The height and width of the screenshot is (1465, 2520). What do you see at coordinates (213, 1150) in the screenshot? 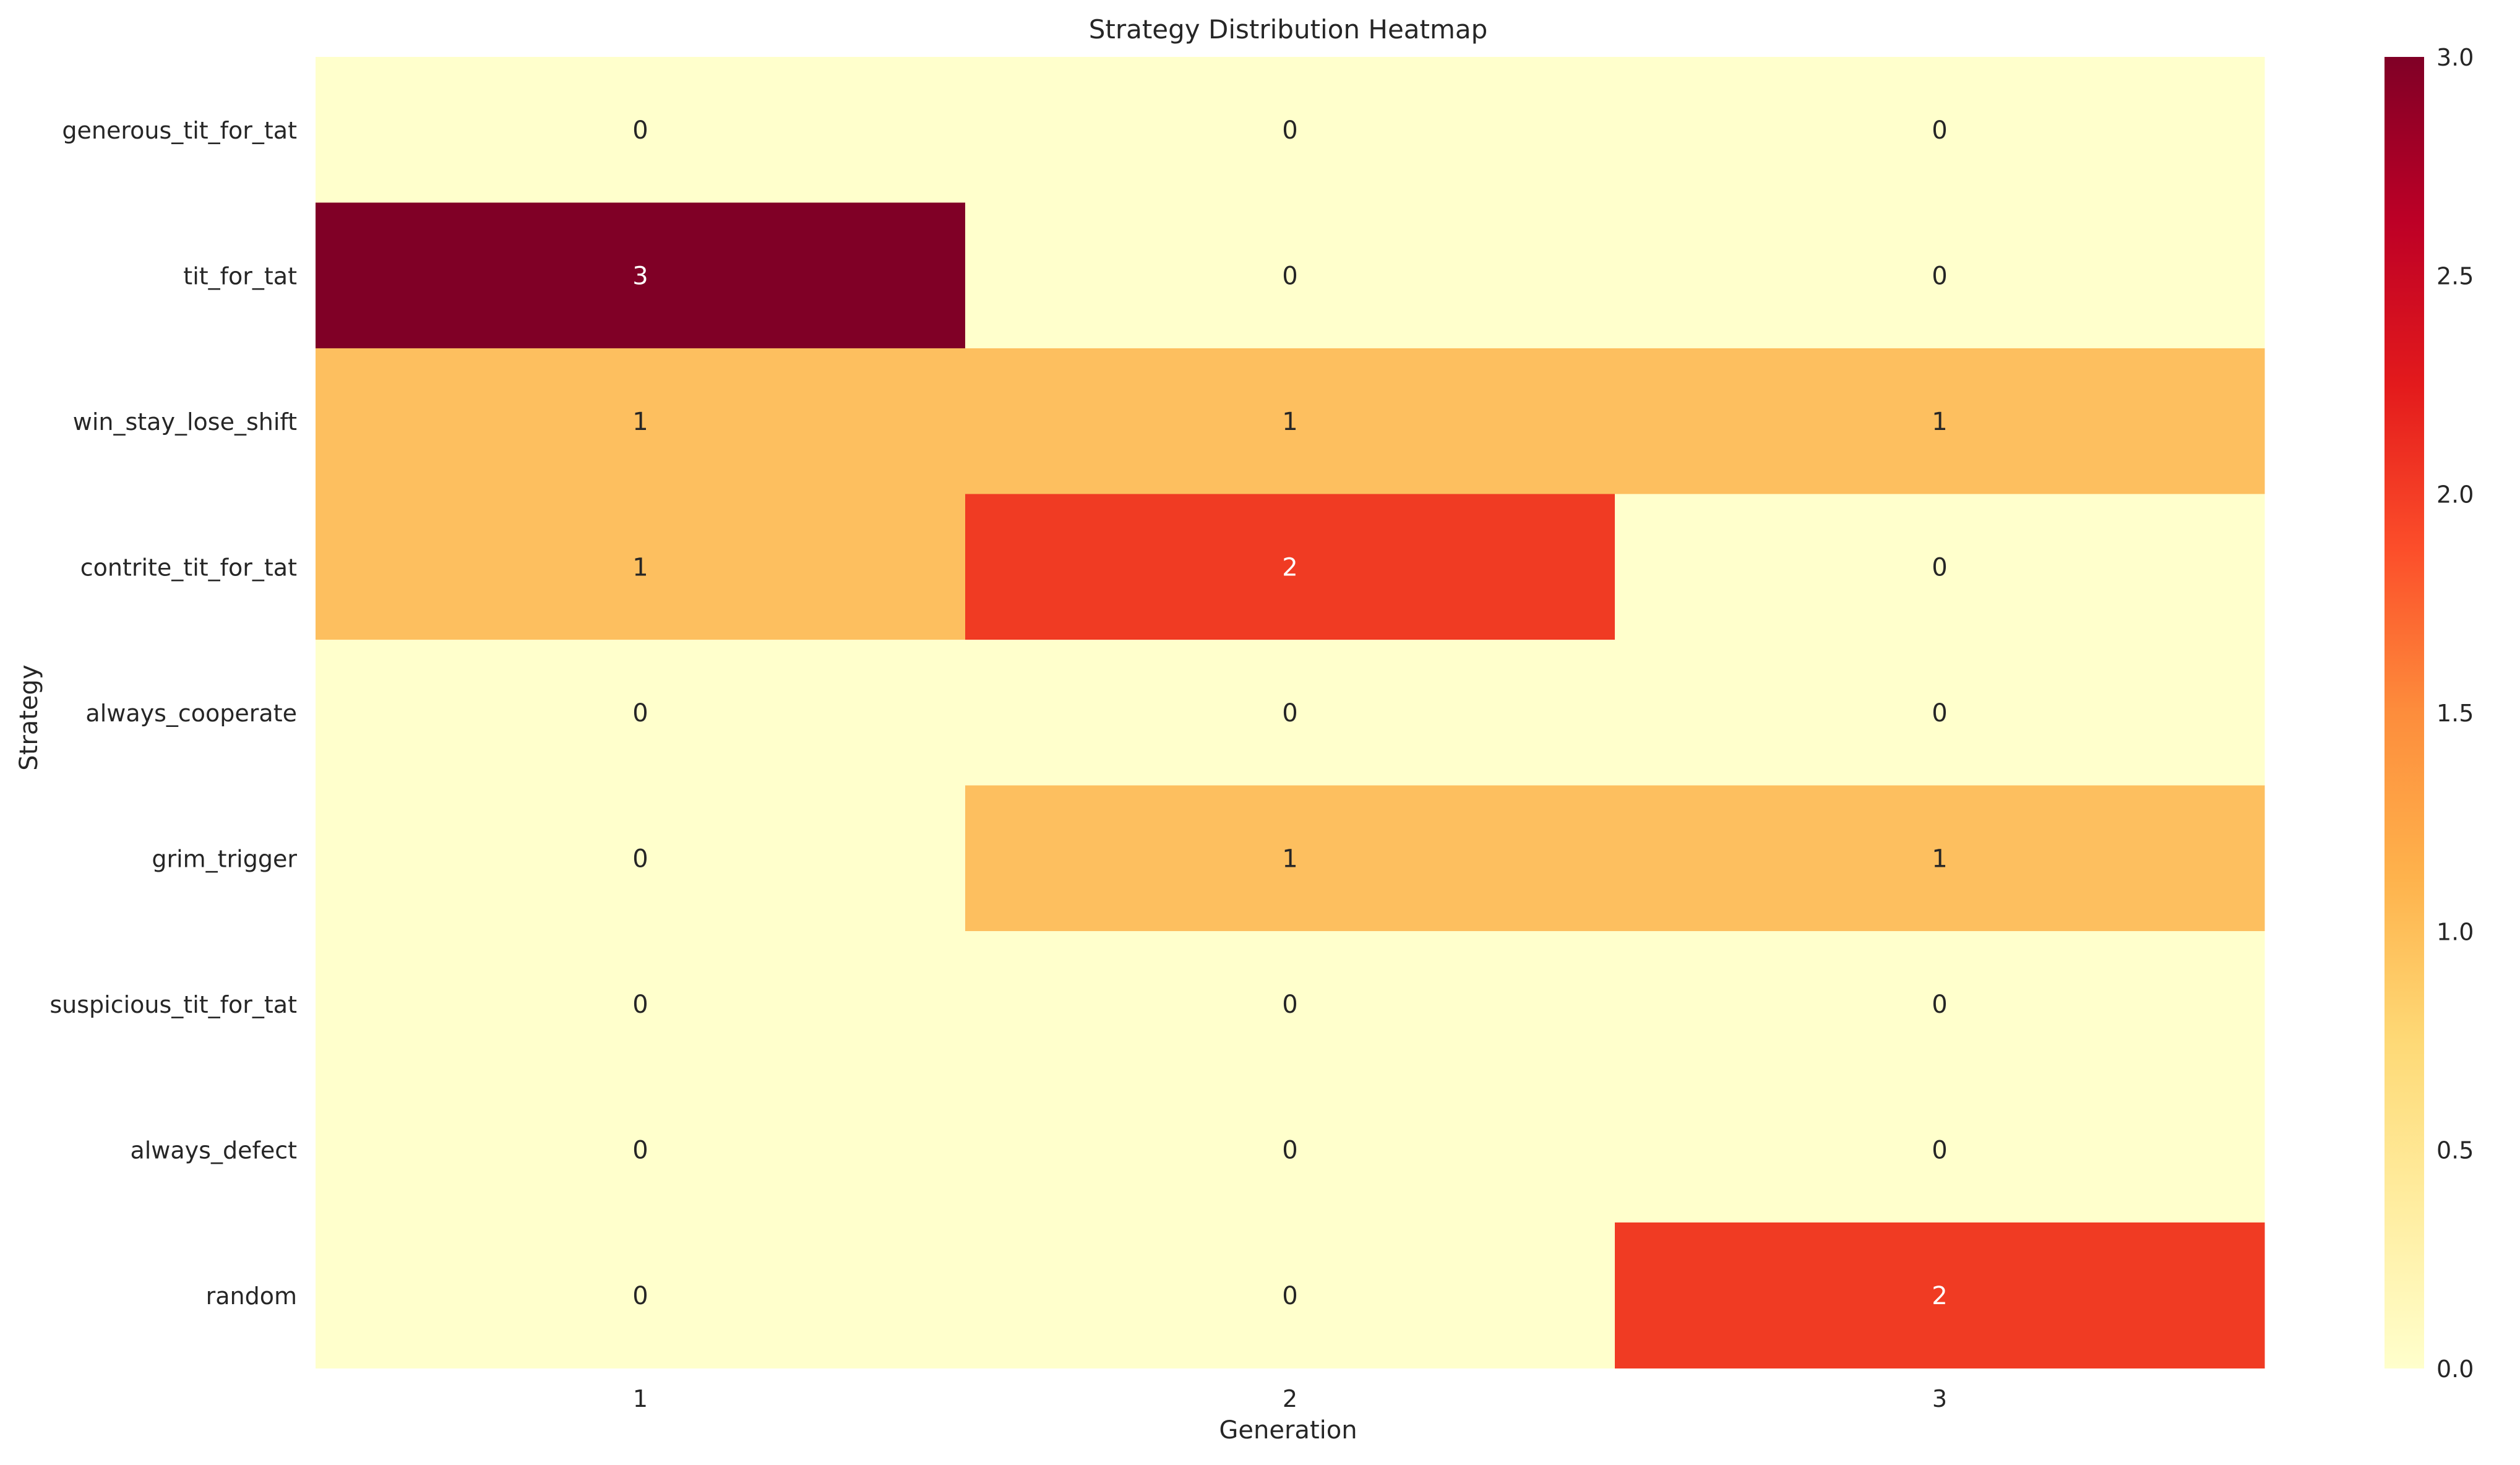
I see `y-tick-label: always_defect` at bounding box center [213, 1150].